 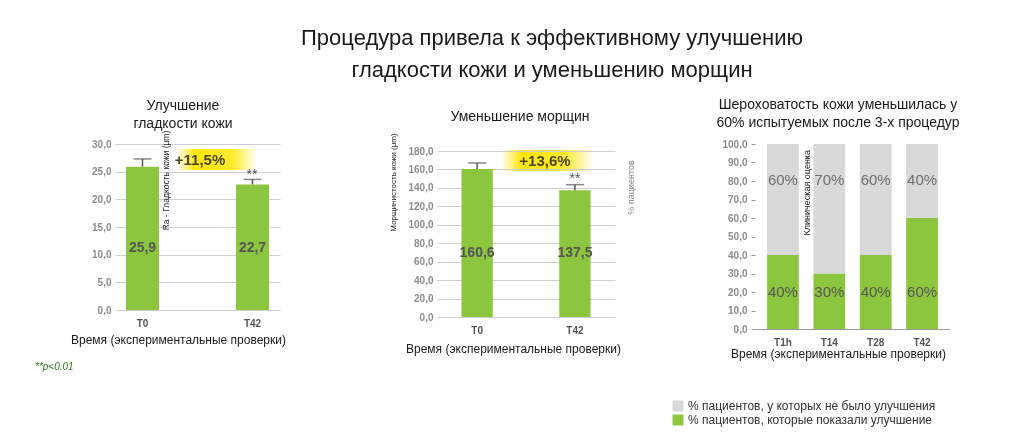 What do you see at coordinates (552, 54) in the screenshot?
I see `text: Процедура привела к эффективному улучшению гладкости кожи и уменьшению морщин` at bounding box center [552, 54].